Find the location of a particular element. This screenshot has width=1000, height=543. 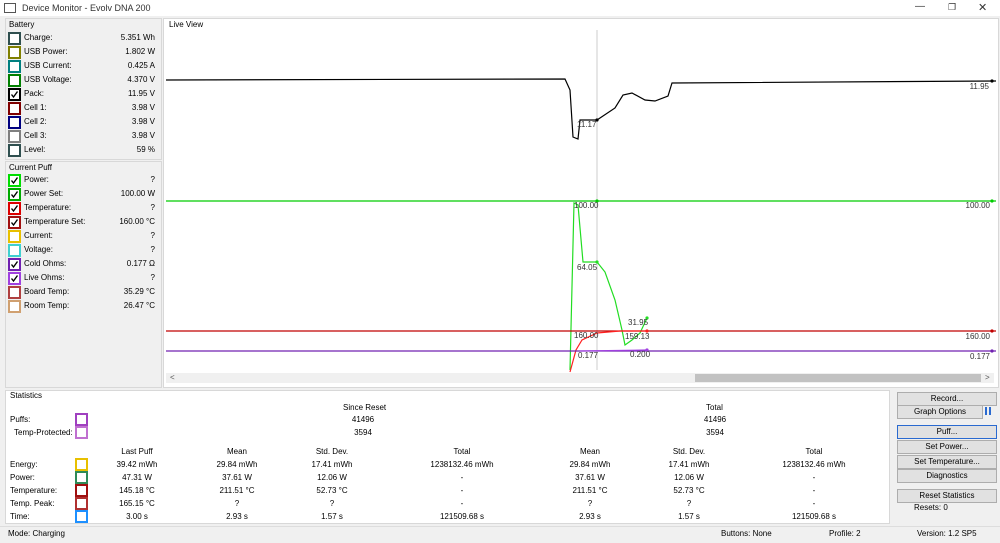

row-label: Live Ohms: is located at coordinates (44, 277).